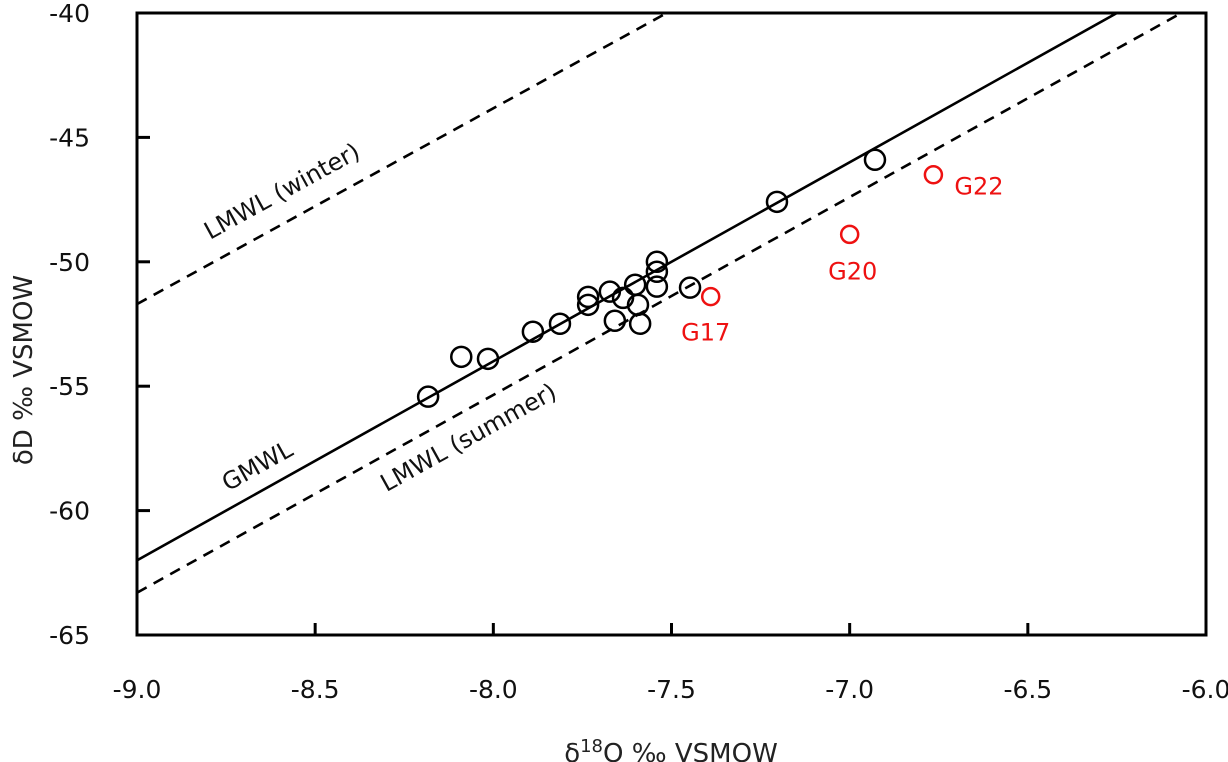 Image resolution: width=1228 pixels, height=762 pixels. What do you see at coordinates (469, 438) in the screenshot?
I see `label-lmwl-summer: LMWL (summer)` at bounding box center [469, 438].